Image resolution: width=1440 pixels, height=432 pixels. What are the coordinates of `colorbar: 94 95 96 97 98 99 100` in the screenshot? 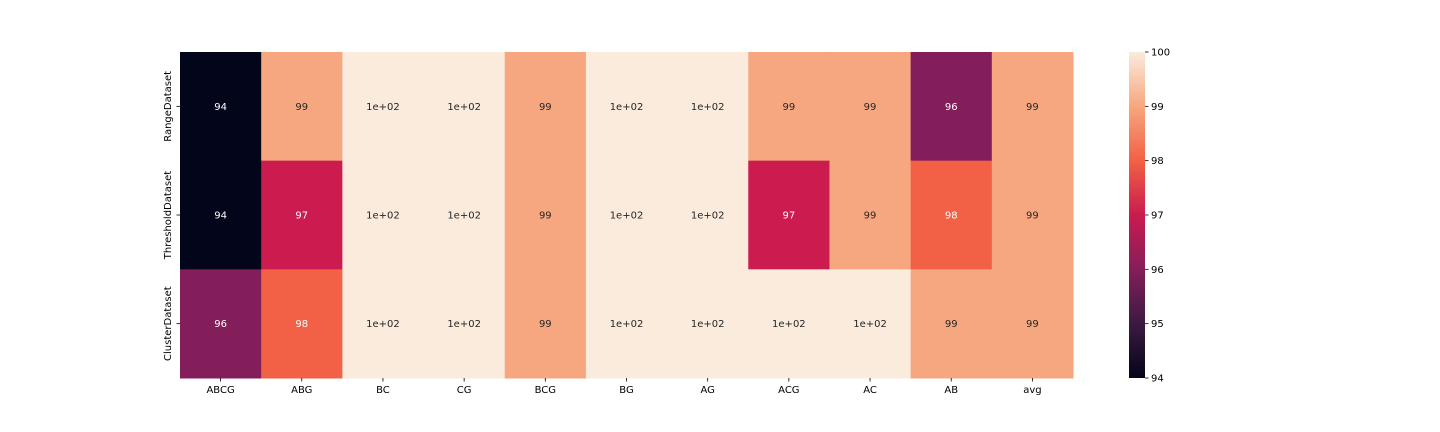 It's located at (1149, 216).